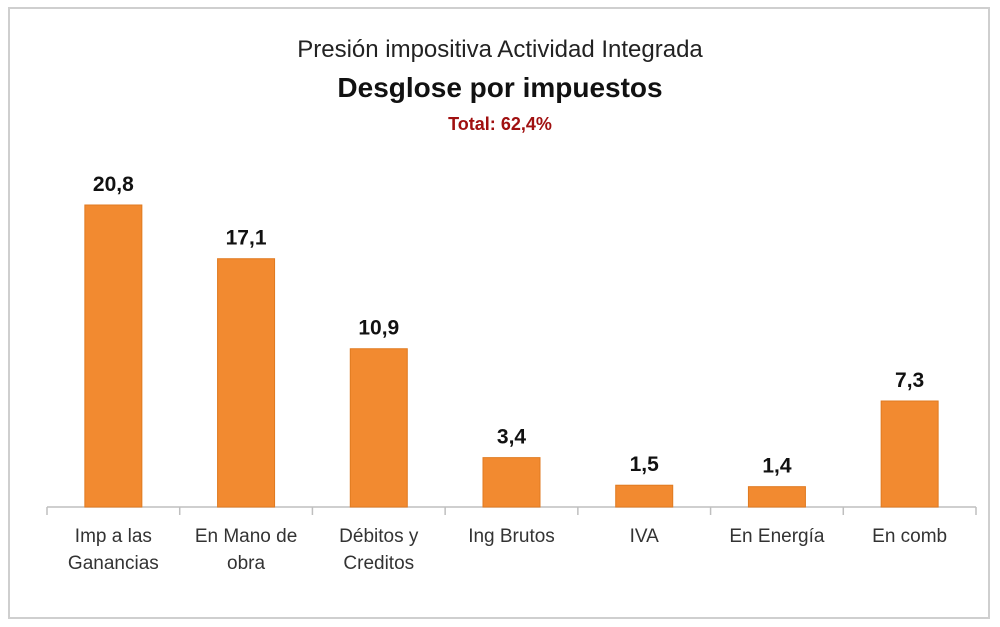  Describe the element at coordinates (909, 536) in the screenshot. I see `x-tick-label: En comb` at that location.